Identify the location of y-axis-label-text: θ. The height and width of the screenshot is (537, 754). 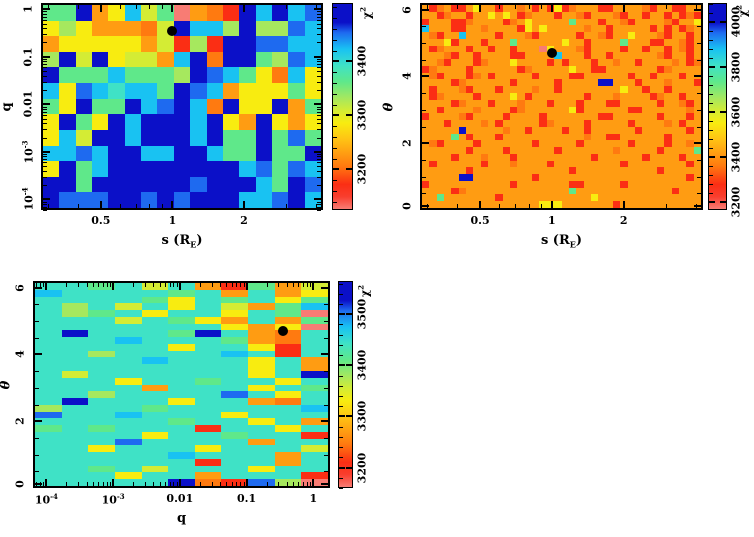
(7, 384).